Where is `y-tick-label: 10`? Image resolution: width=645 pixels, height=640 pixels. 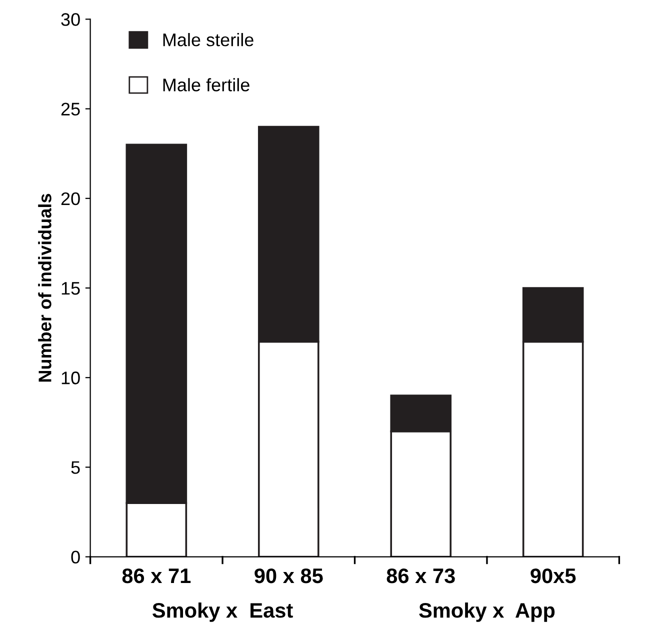
y-tick-label: 10 is located at coordinates (71, 378).